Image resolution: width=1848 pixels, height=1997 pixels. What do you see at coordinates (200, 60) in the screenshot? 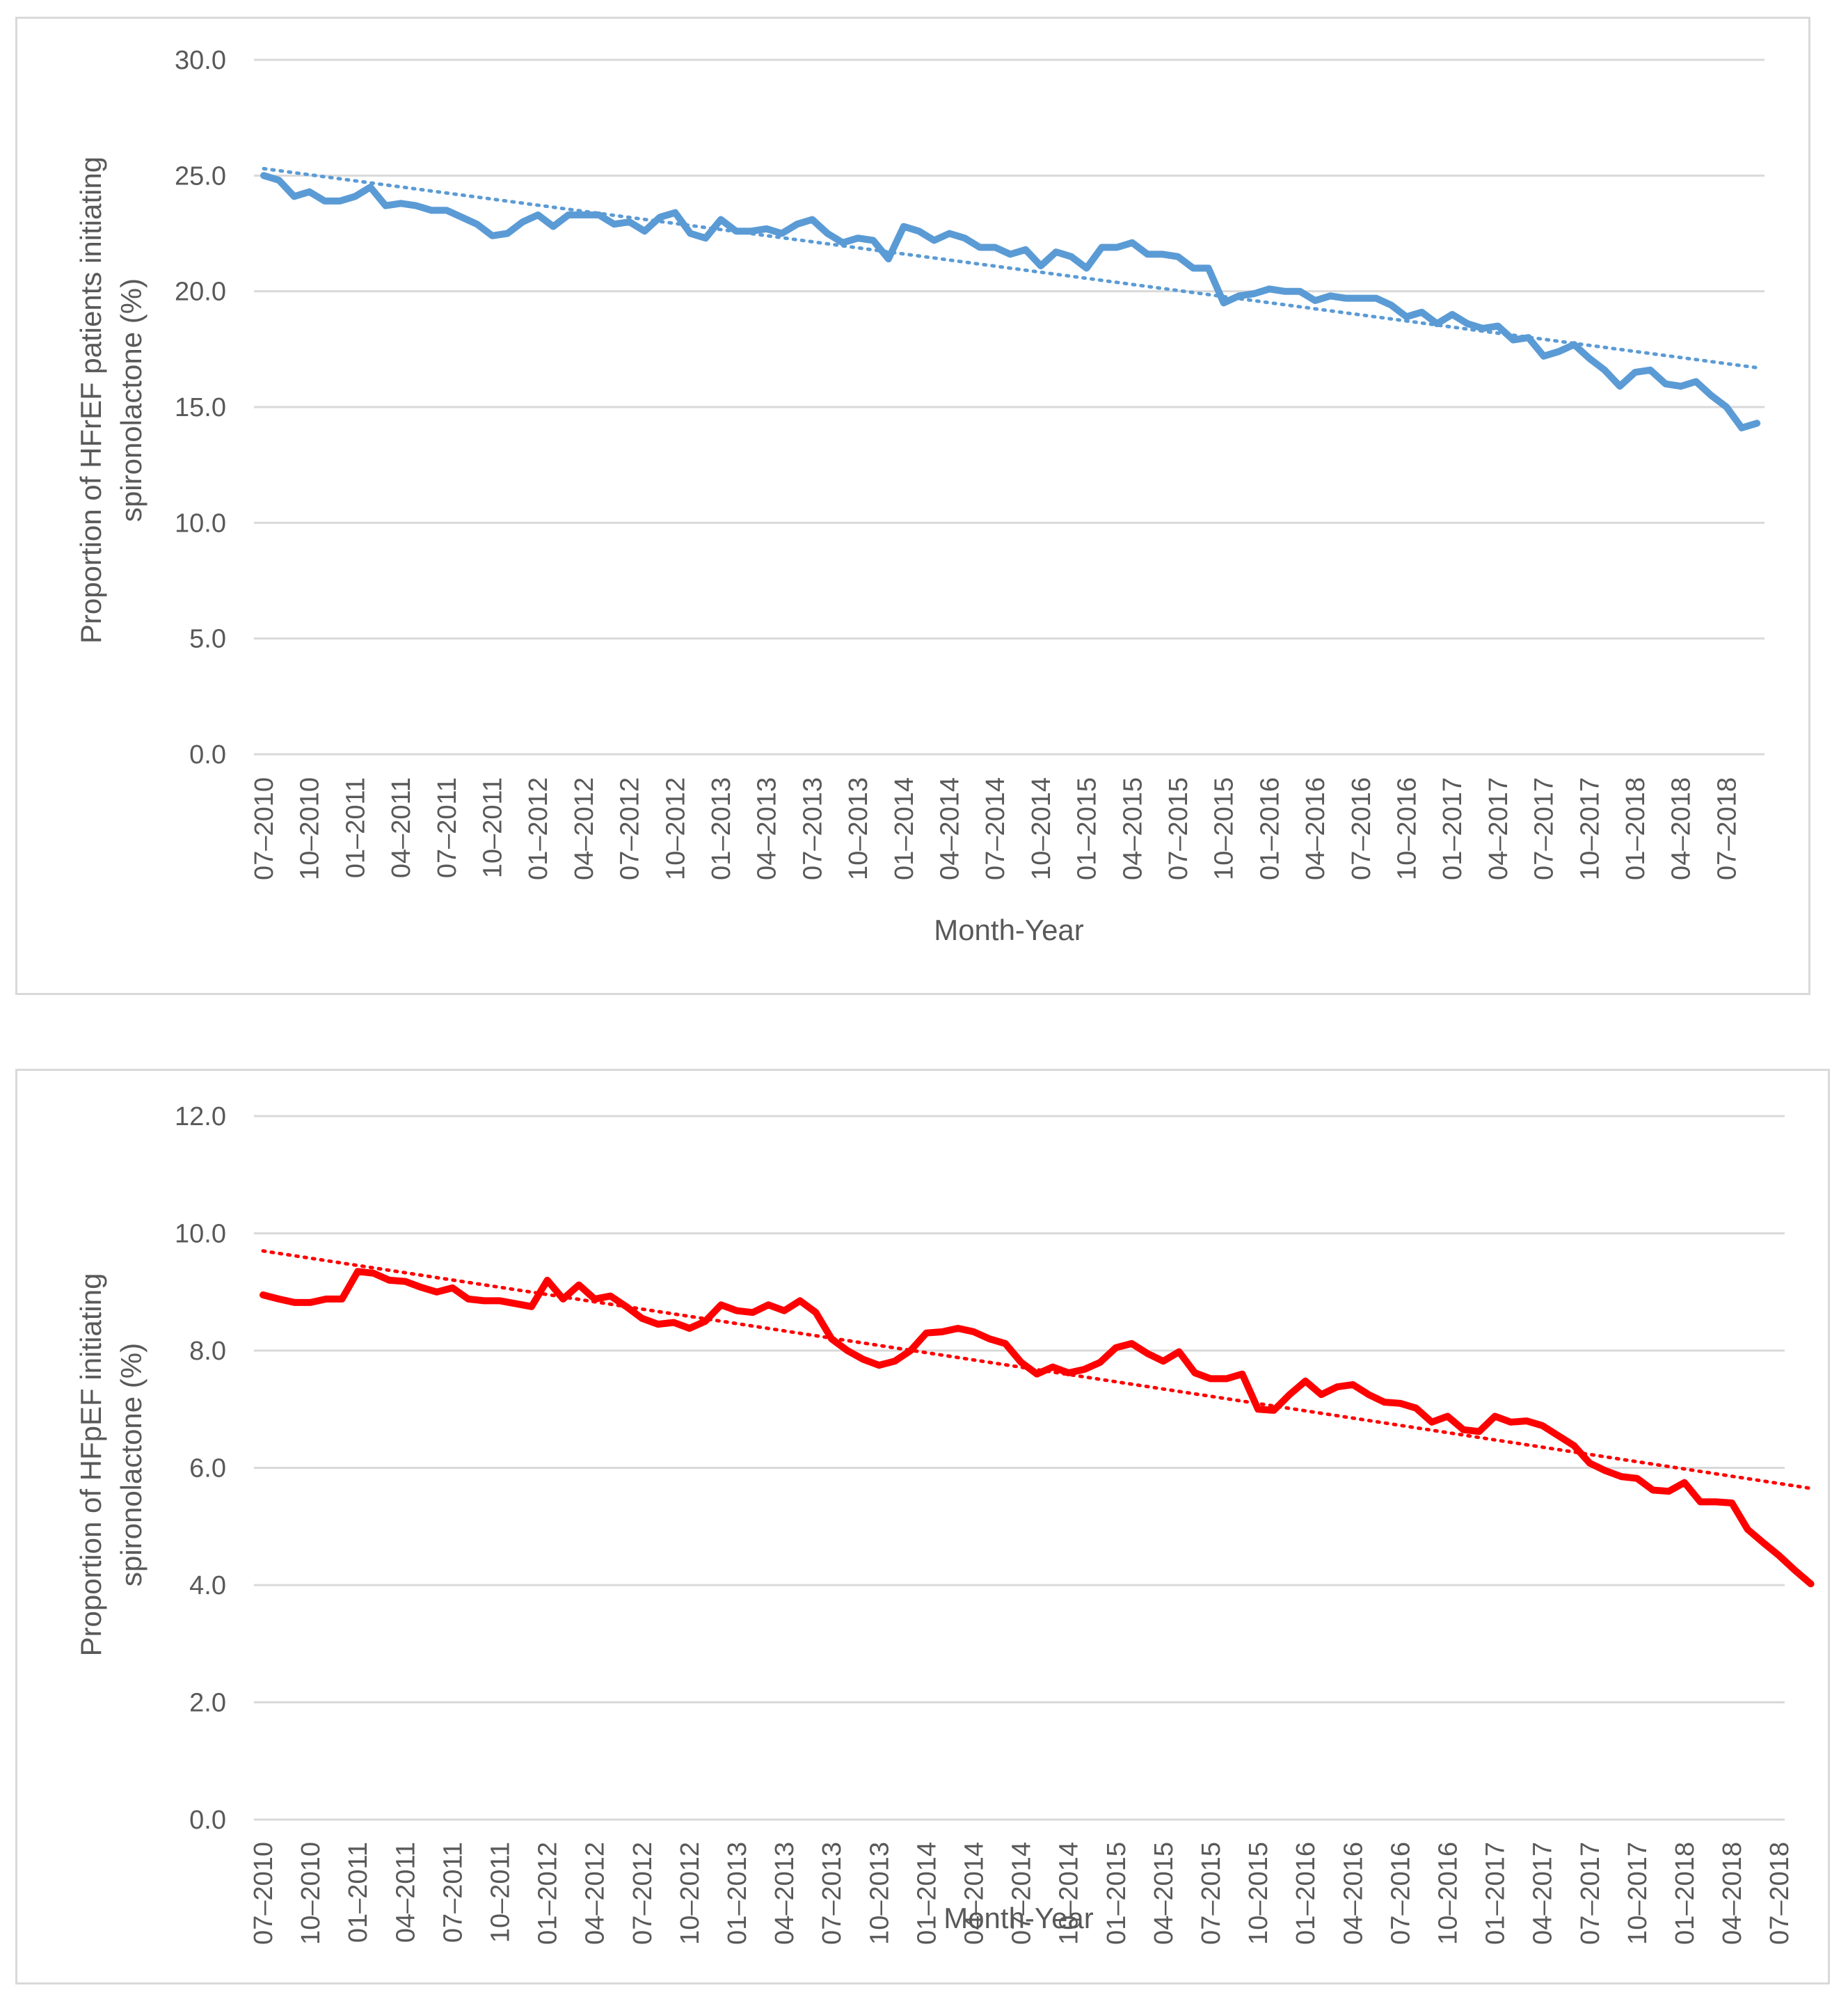
I see `y-tick-label: 30.0` at bounding box center [200, 60].